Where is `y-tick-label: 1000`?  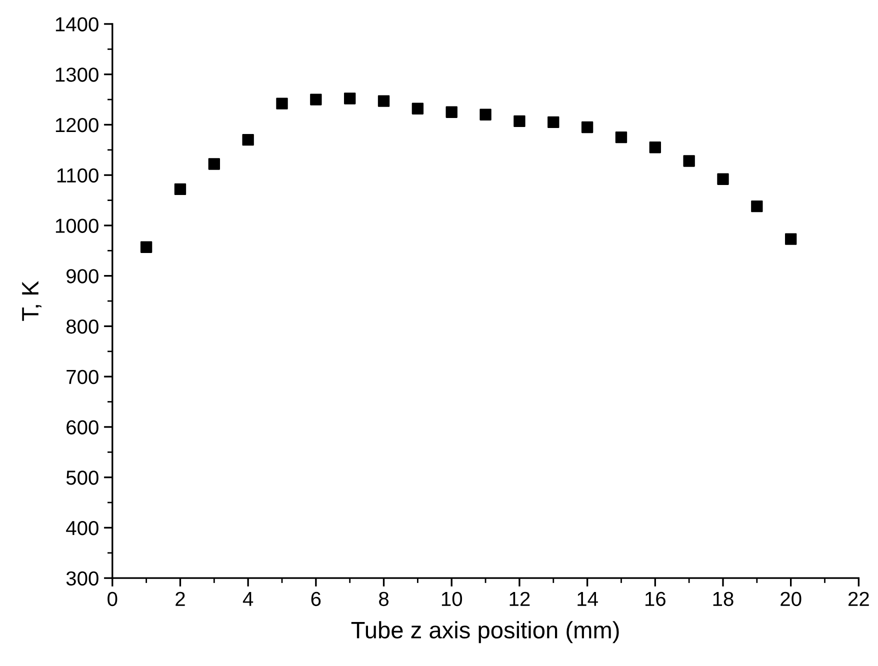 y-tick-label: 1000 is located at coordinates (77, 225).